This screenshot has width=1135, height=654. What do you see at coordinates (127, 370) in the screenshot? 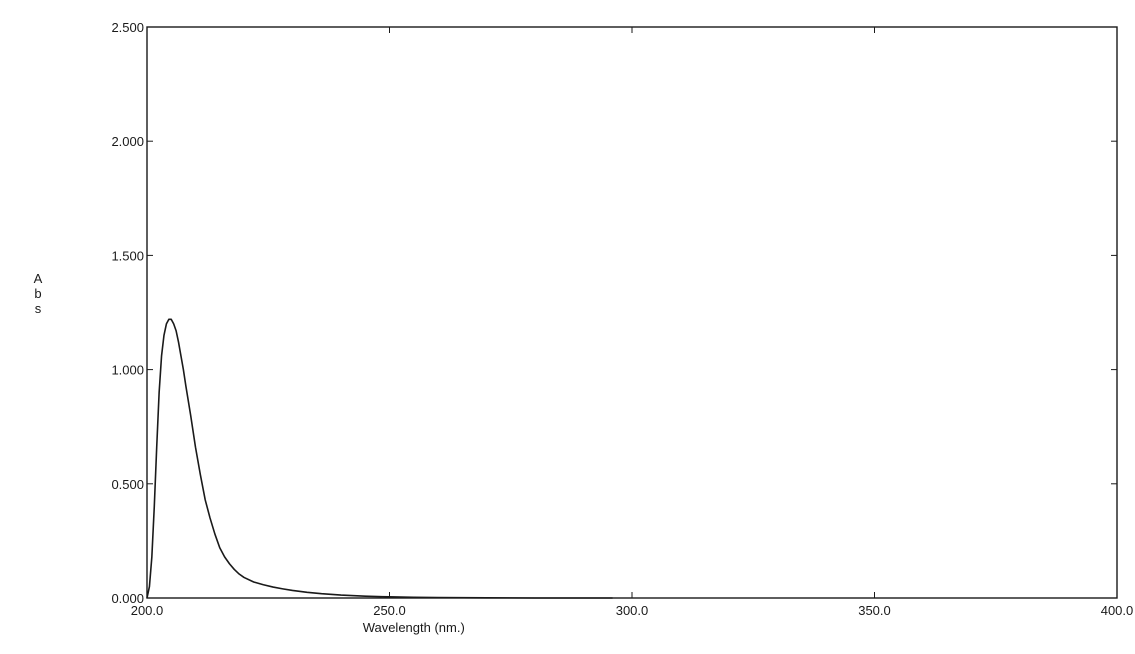
I see `y-tick-label: 1.000` at bounding box center [127, 370].